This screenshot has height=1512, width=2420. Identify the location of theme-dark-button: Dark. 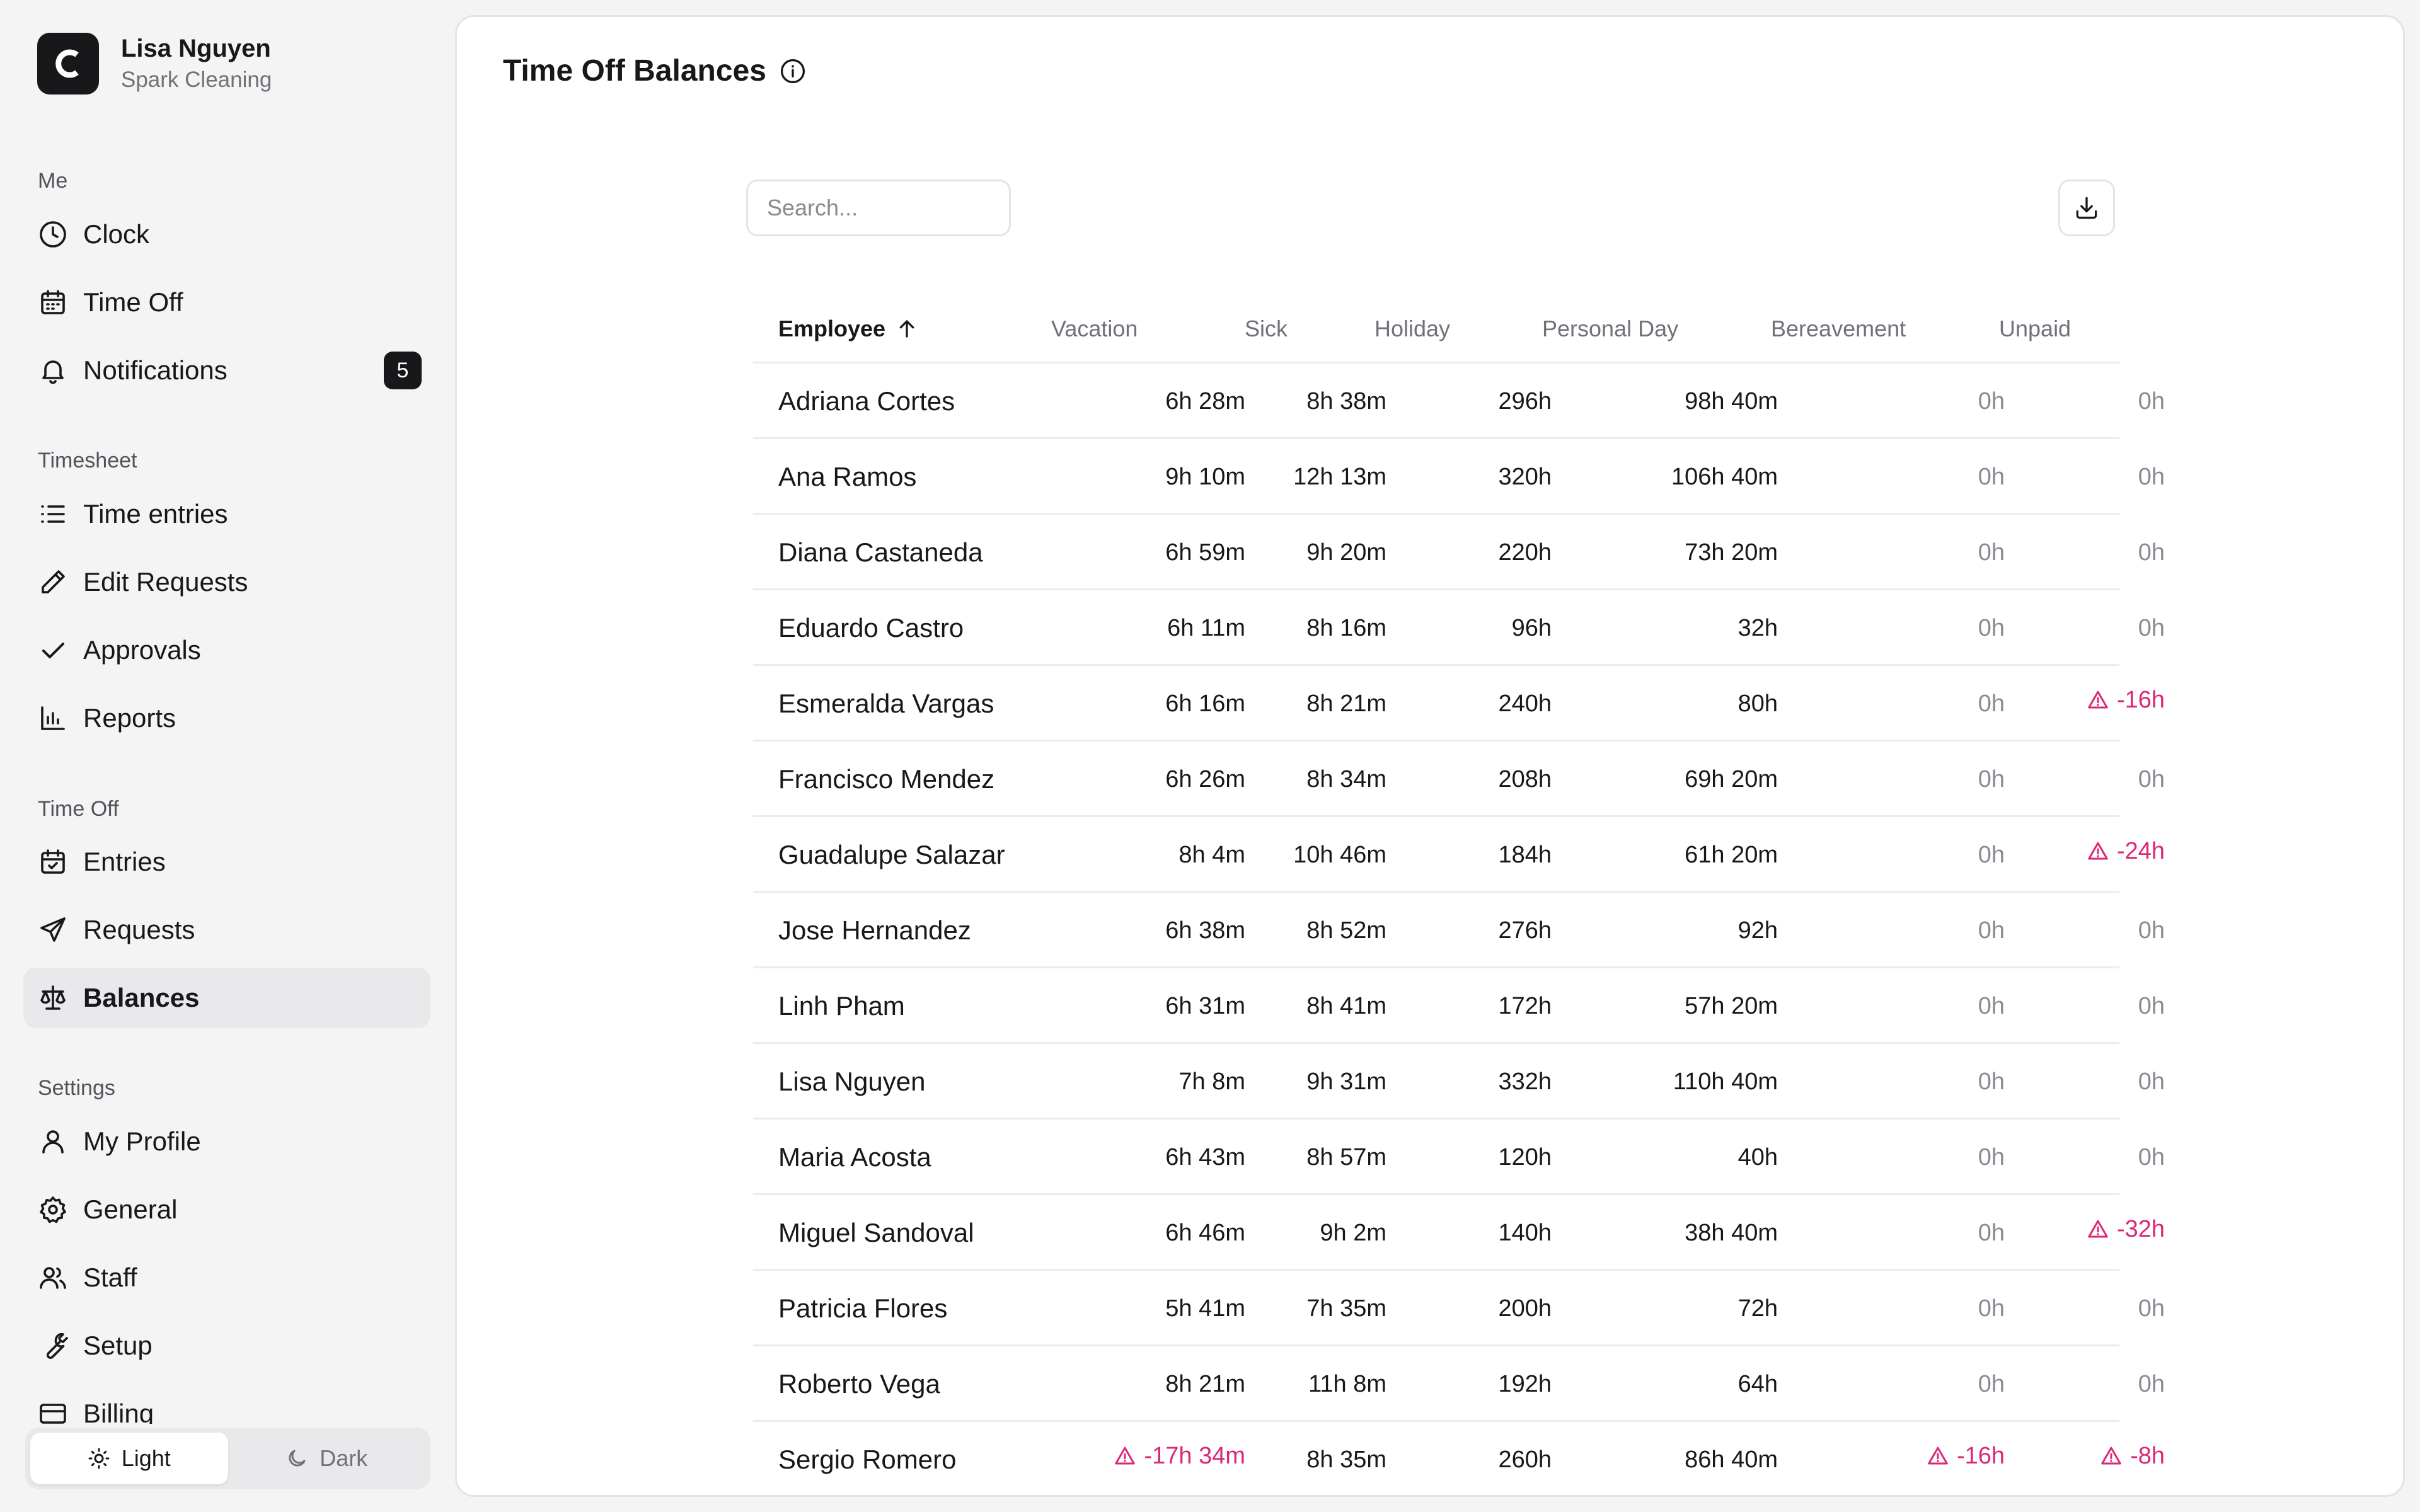
(327, 1458).